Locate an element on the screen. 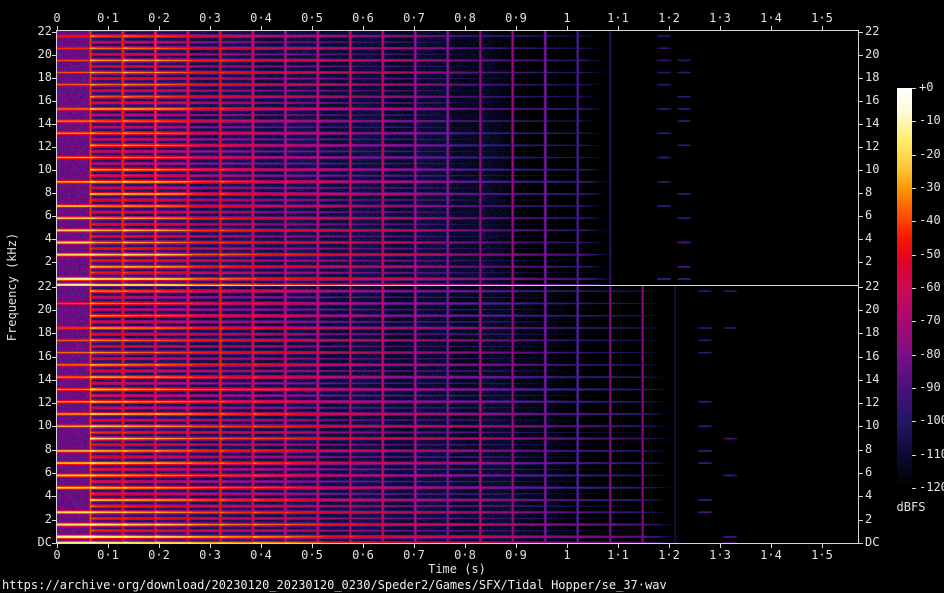 This screenshot has height=593, width=944. y-tick-label: 20 is located at coordinates (872, 54).